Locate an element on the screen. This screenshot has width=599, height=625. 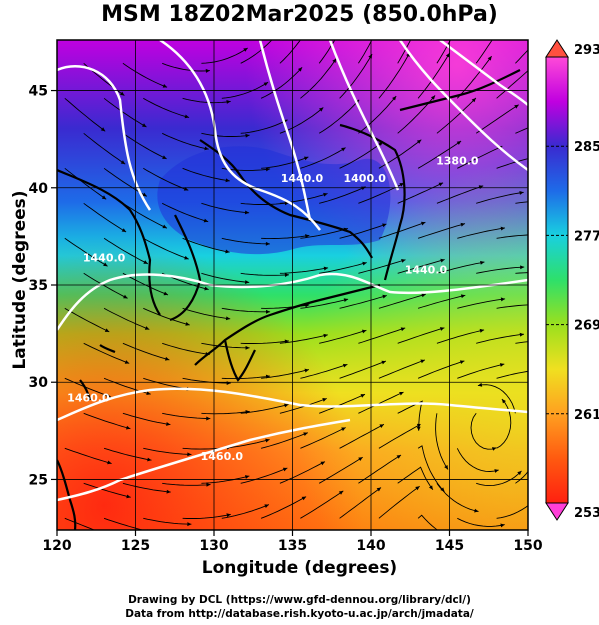
contour-label: 1440.0 is located at coordinates (302, 178).